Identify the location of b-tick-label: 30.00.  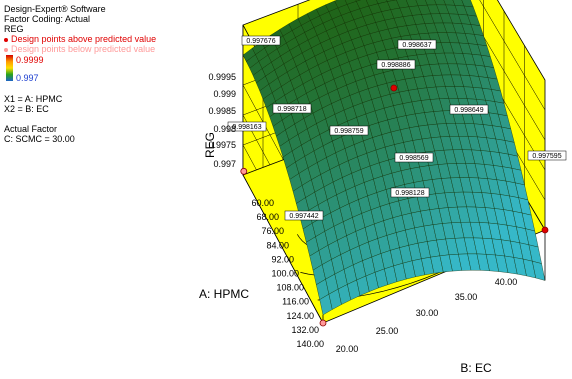
(427, 313).